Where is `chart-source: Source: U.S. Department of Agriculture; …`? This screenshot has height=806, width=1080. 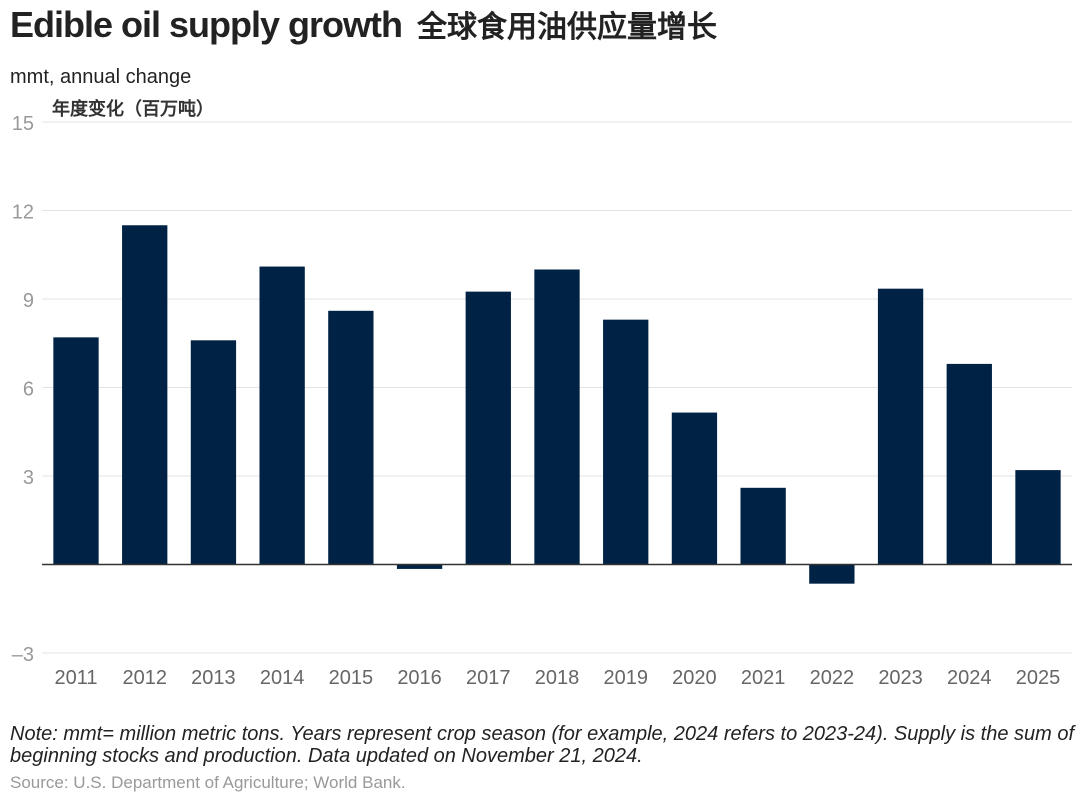
chart-source: Source: U.S. Department of Agriculture; … is located at coordinates (208, 782).